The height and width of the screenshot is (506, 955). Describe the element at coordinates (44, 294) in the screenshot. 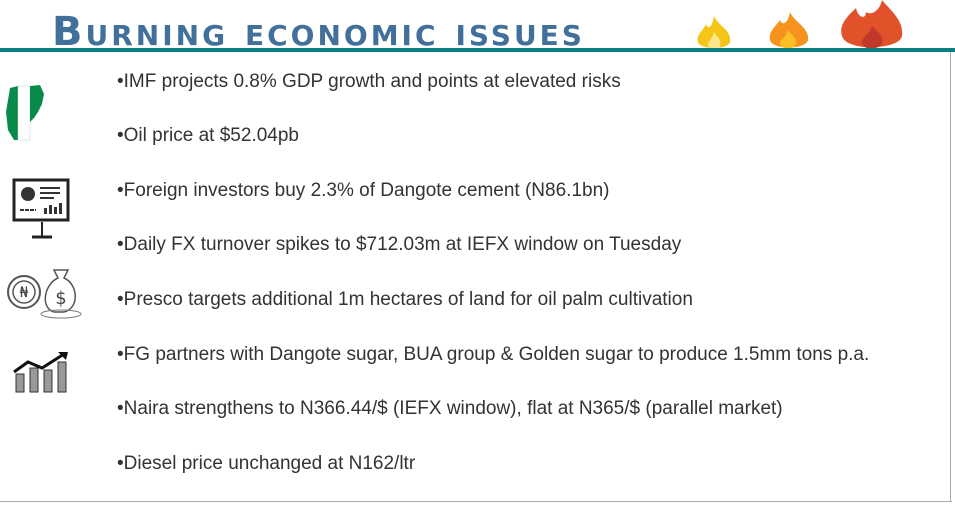

I see `naira-coin-money-bag-icon: ₦ $` at that location.